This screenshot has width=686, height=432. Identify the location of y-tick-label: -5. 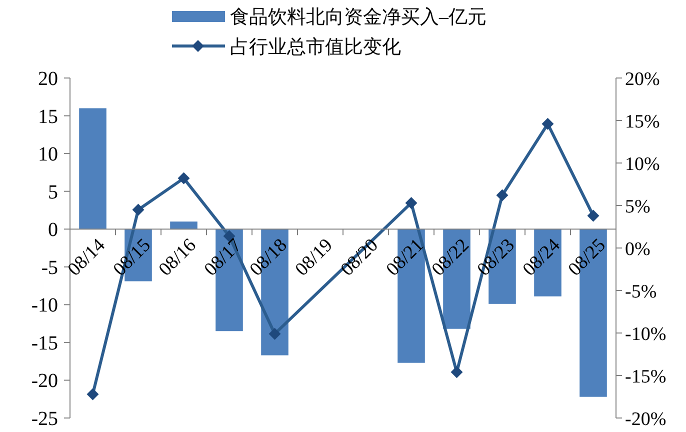
(49, 267).